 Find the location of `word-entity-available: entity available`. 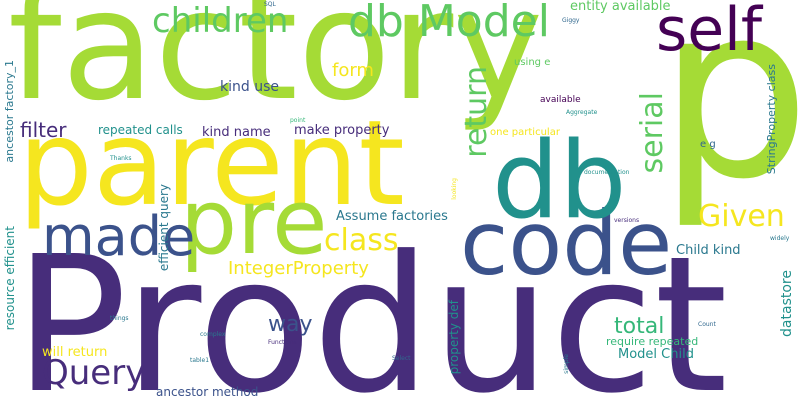

word-entity-available: entity available is located at coordinates (620, 7).